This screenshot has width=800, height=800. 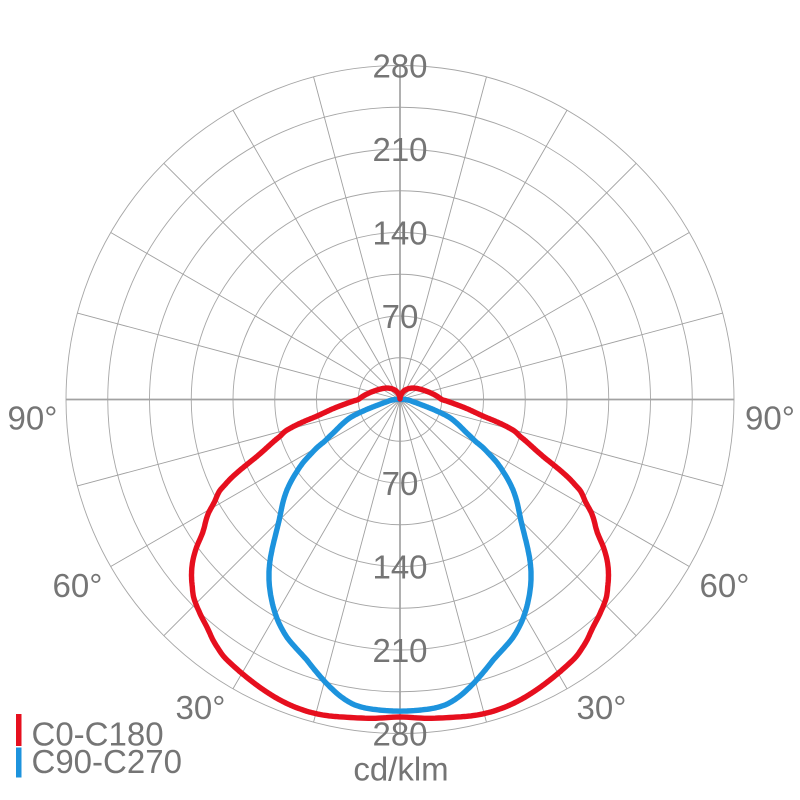 I want to click on svg-text: C0-C180, so click(x=98, y=734).